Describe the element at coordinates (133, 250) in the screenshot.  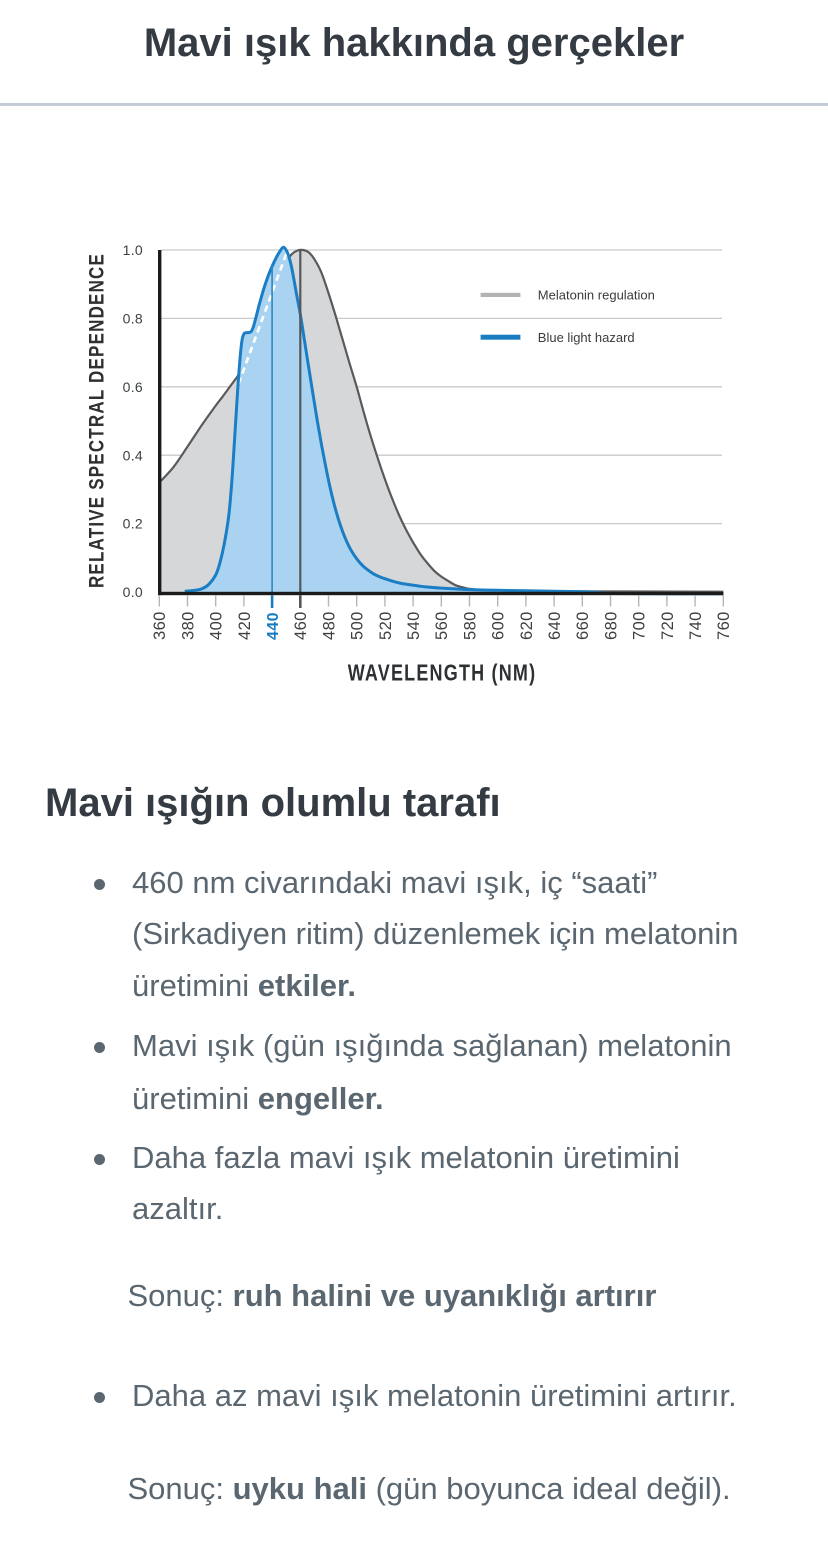
I see `svg-text: 1.0` at that location.